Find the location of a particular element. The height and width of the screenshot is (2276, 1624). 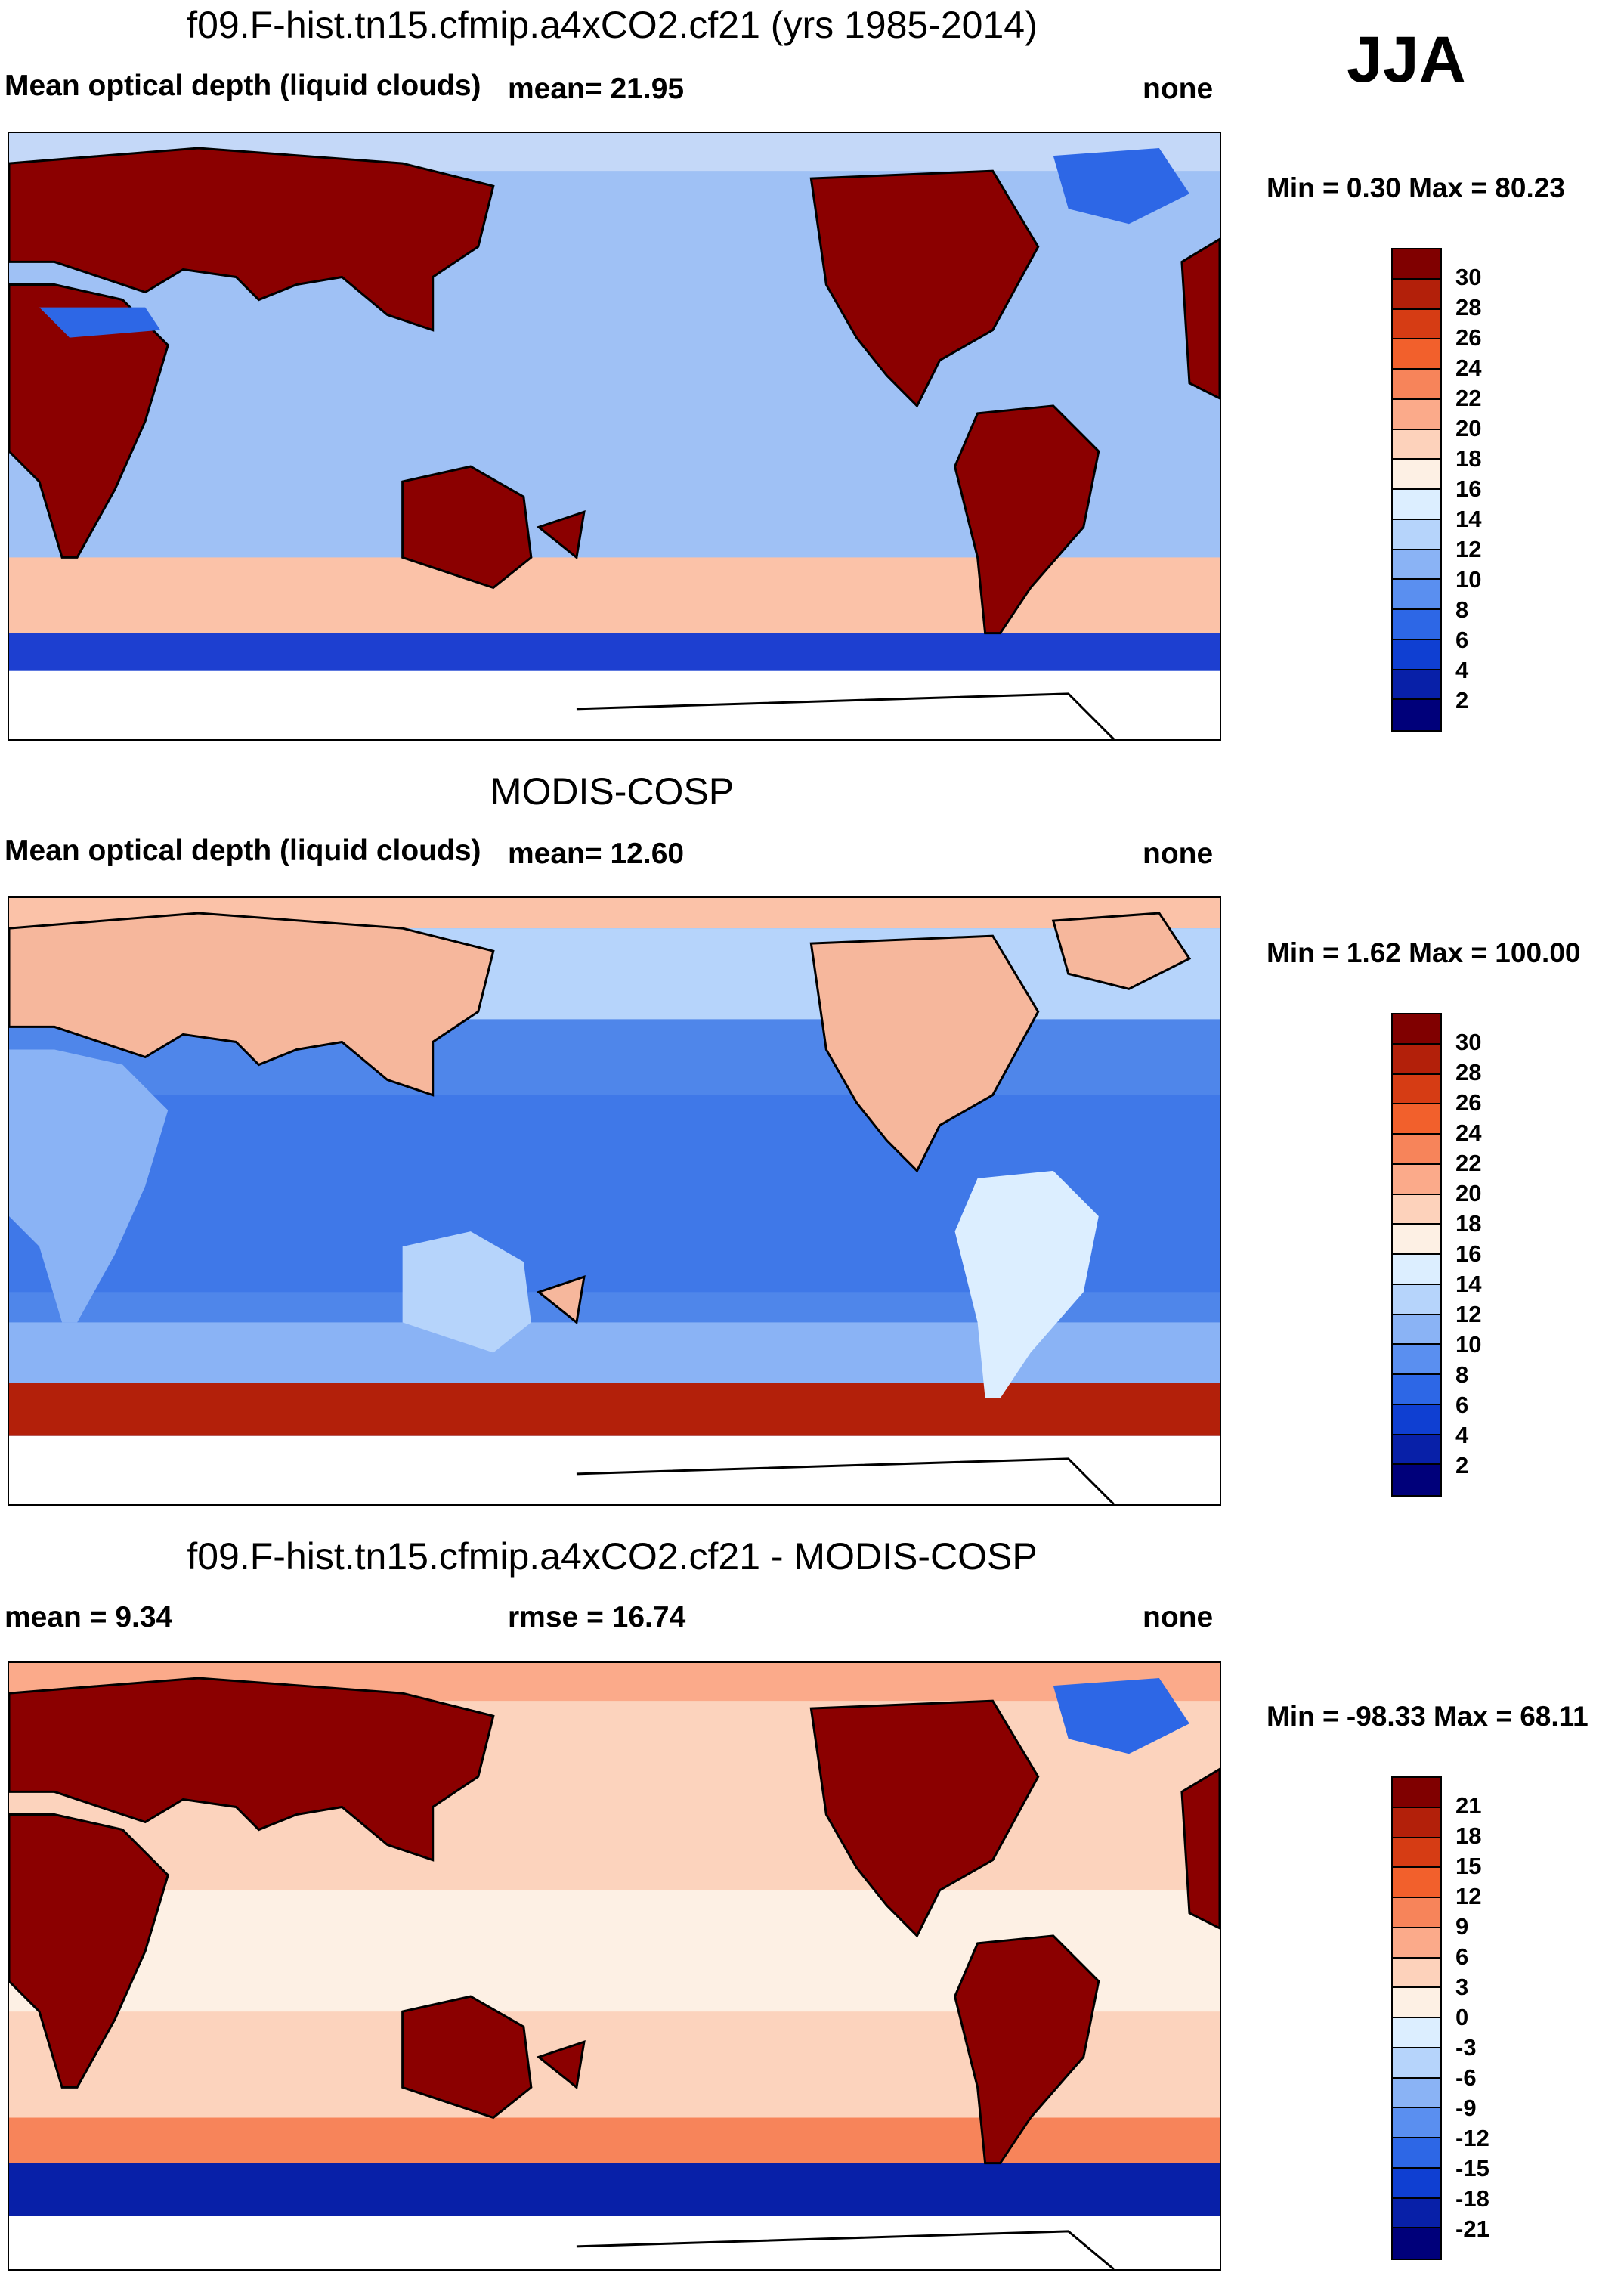

colorbar-tick-label: -21 is located at coordinates (1472, 2229).